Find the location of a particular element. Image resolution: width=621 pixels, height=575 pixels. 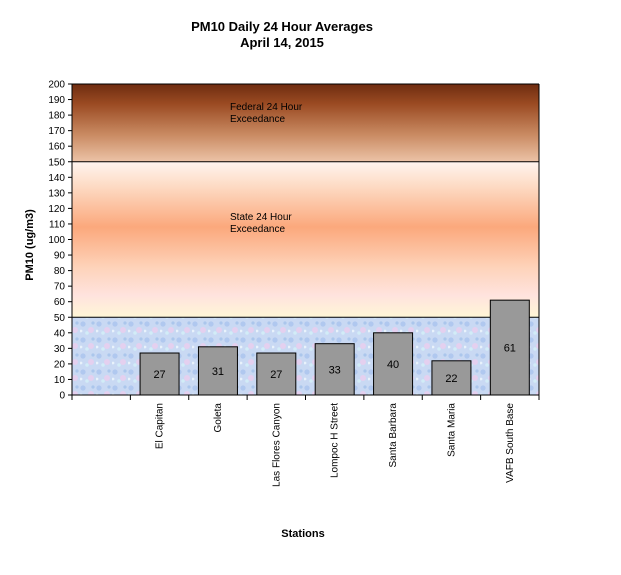

bar-value-label: 31 is located at coordinates (218, 372).